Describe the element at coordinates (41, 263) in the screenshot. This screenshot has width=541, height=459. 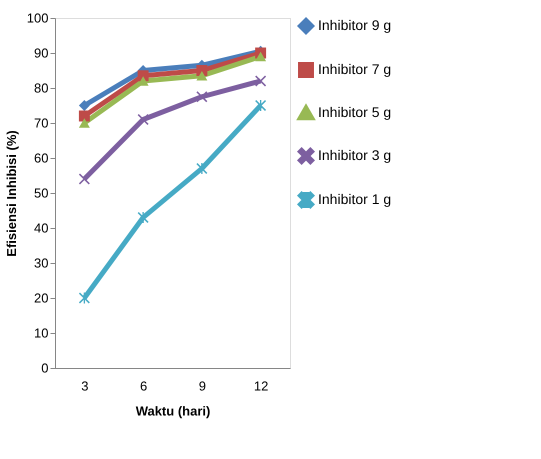
I see `y-tick-label: 30` at that location.